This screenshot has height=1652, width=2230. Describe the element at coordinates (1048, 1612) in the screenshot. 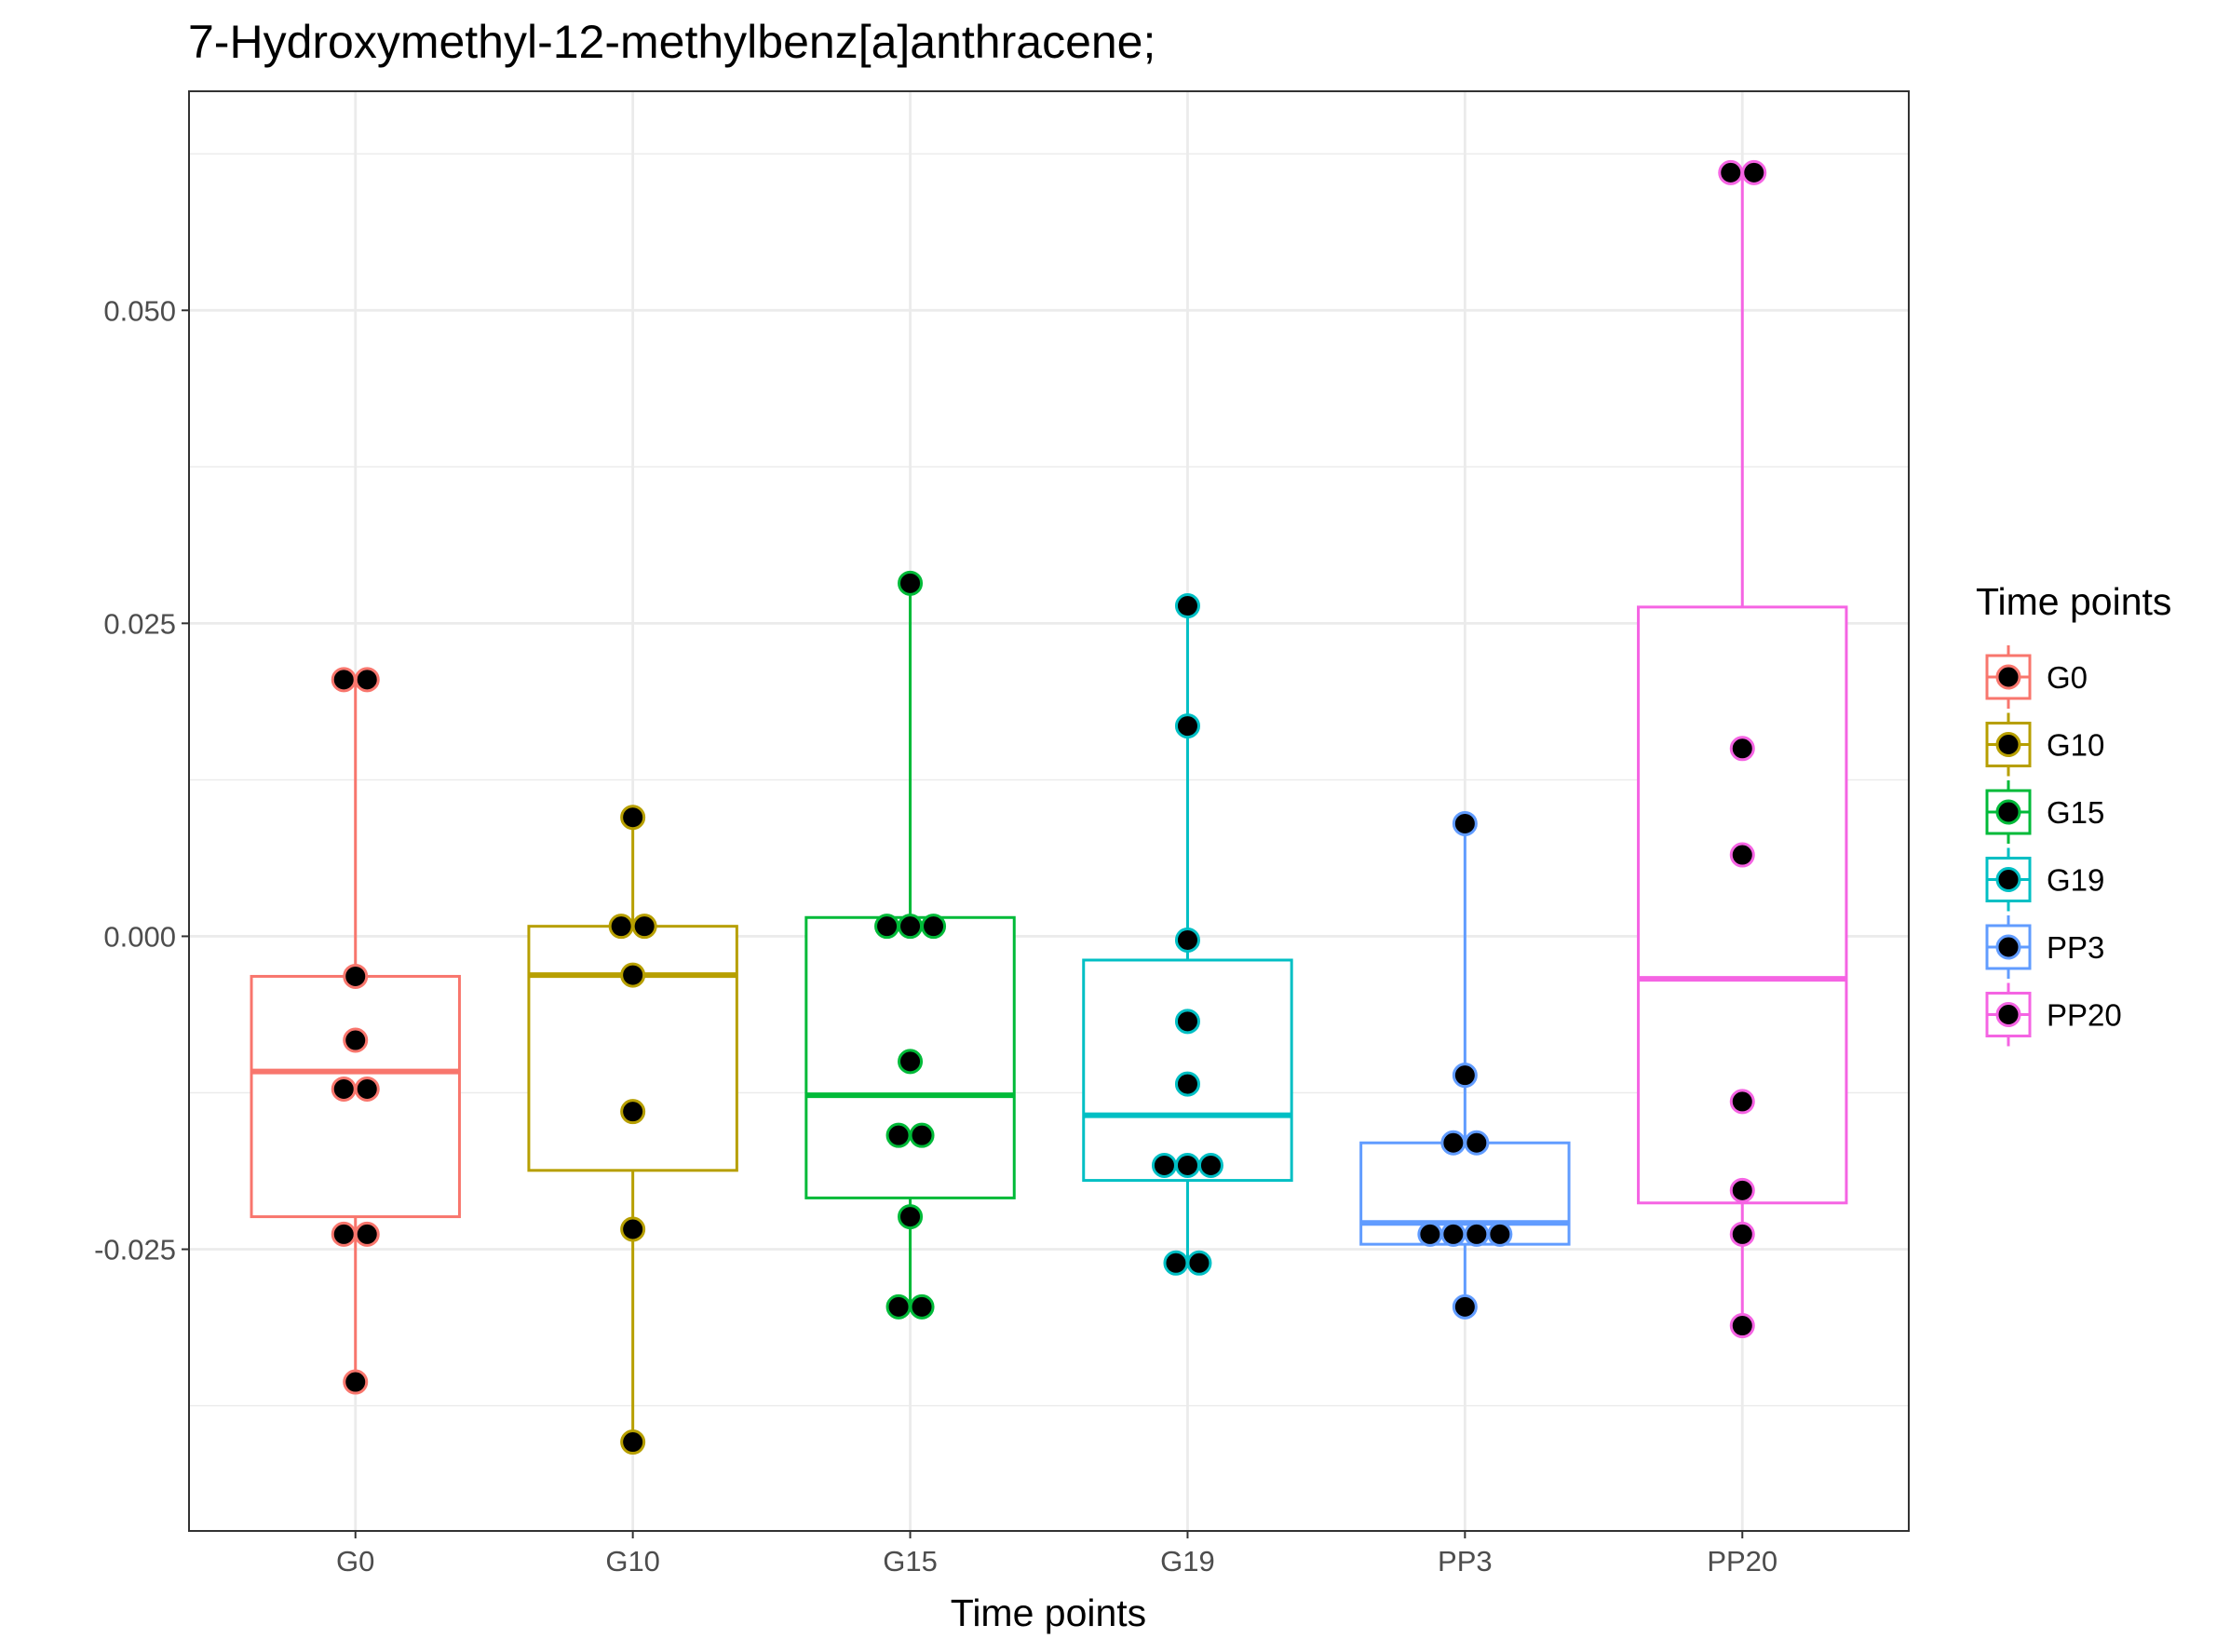

I see `x-axis-title: Time points` at that location.